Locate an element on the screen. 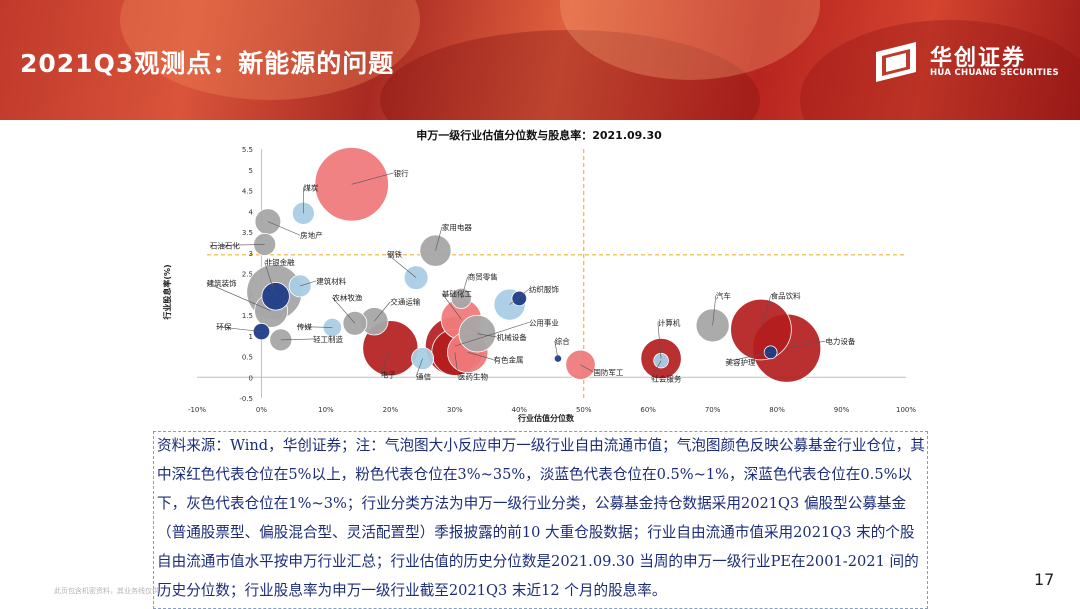 This screenshot has width=1080, height=609. y-tick-label: 3.5 is located at coordinates (247, 233).